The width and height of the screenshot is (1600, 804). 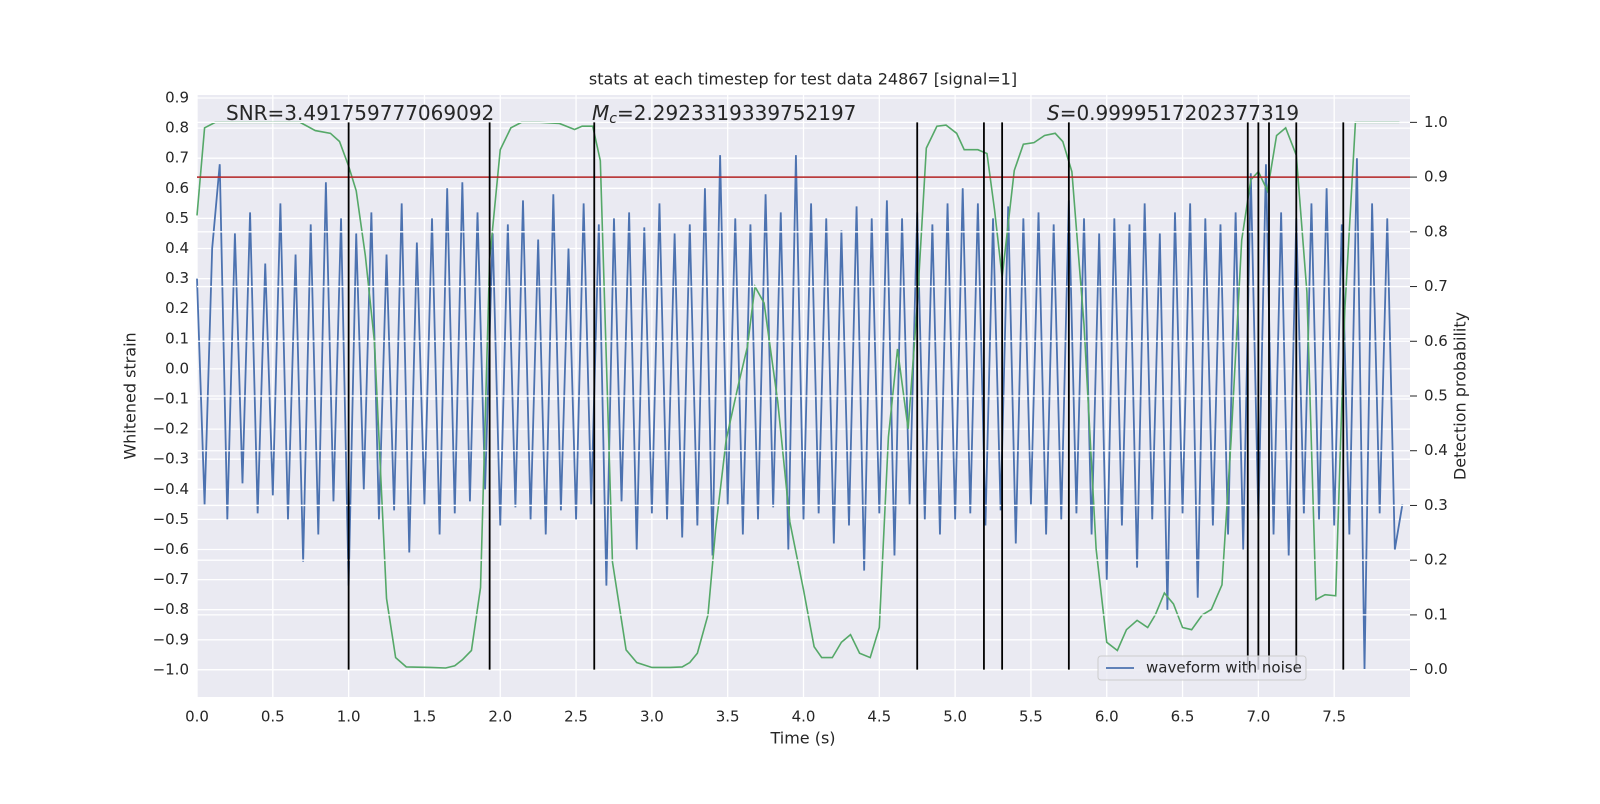 I want to click on annotation-symbol: S, so click(x=1053, y=113).